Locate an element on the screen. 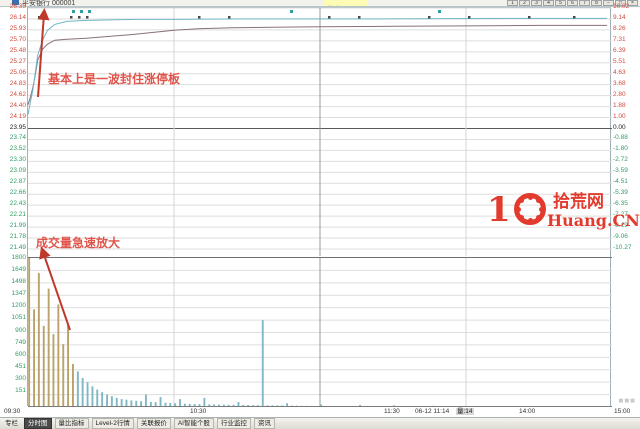 This screenshot has height=429, width=640. price-axis-tick-right: 8.26 is located at coordinates (619, 28).